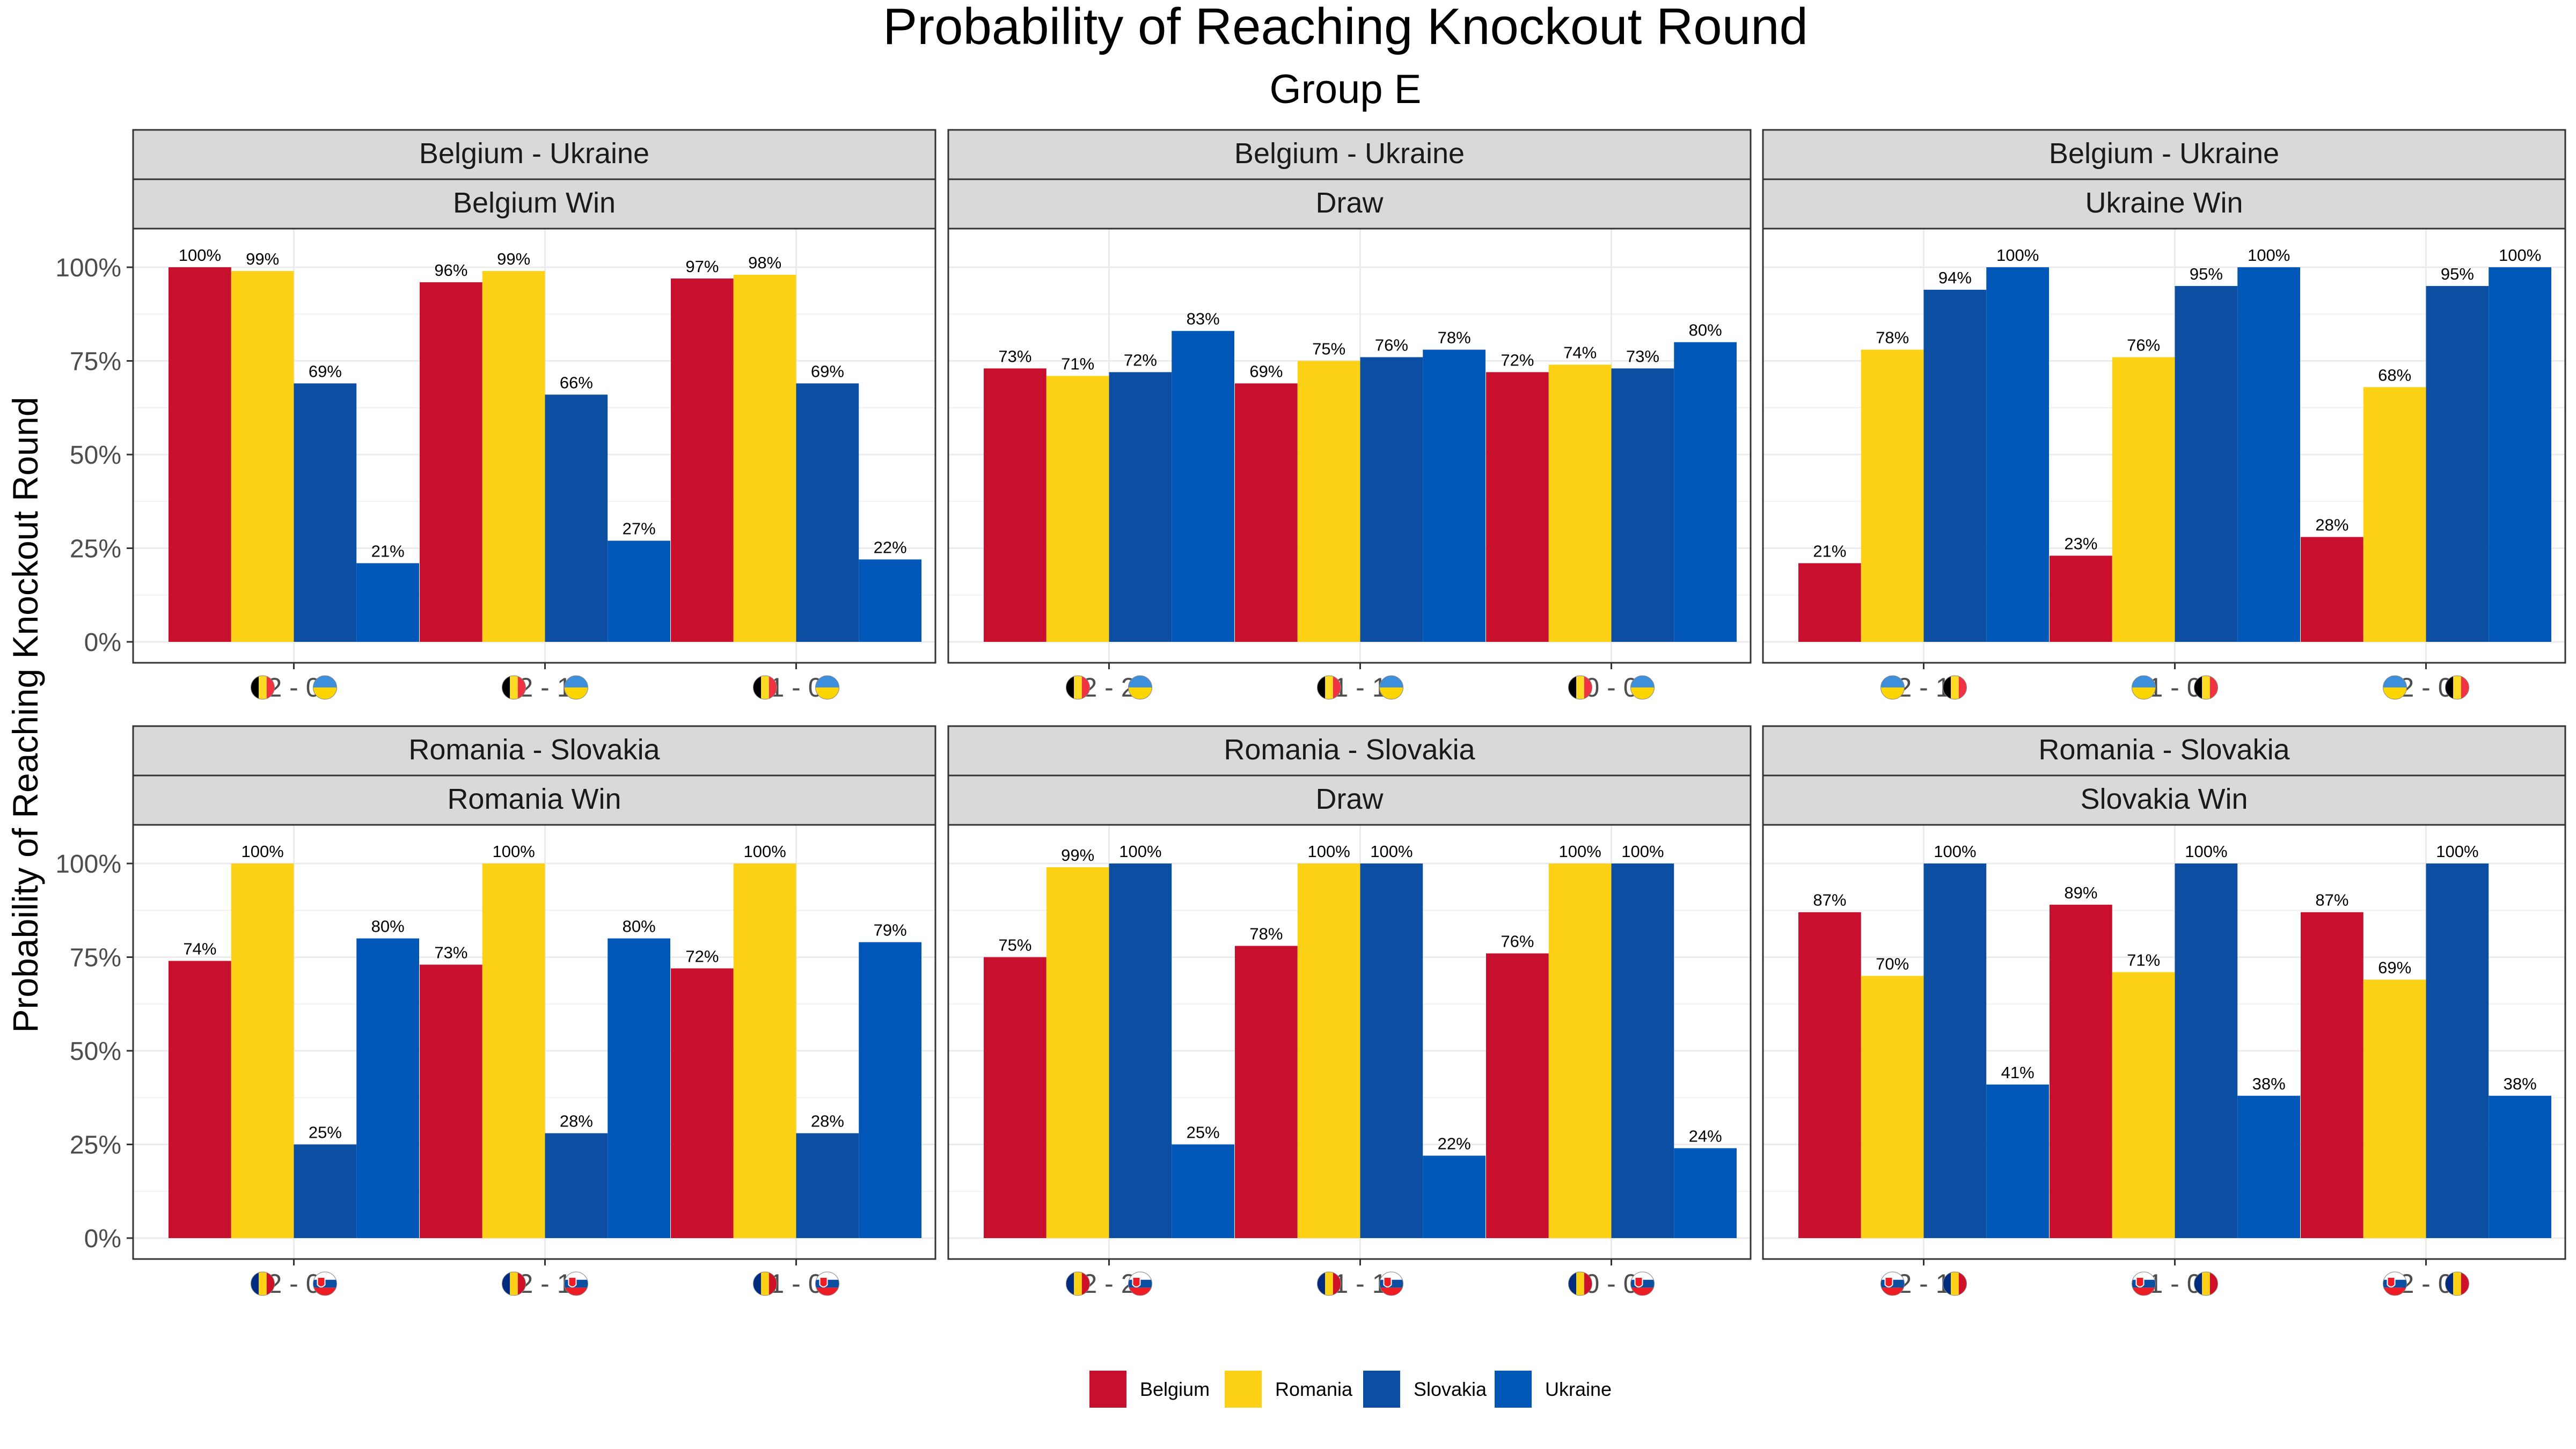 The height and width of the screenshot is (1449, 2576). What do you see at coordinates (102, 1239) in the screenshot?
I see `y-tick-label: 0%` at bounding box center [102, 1239].